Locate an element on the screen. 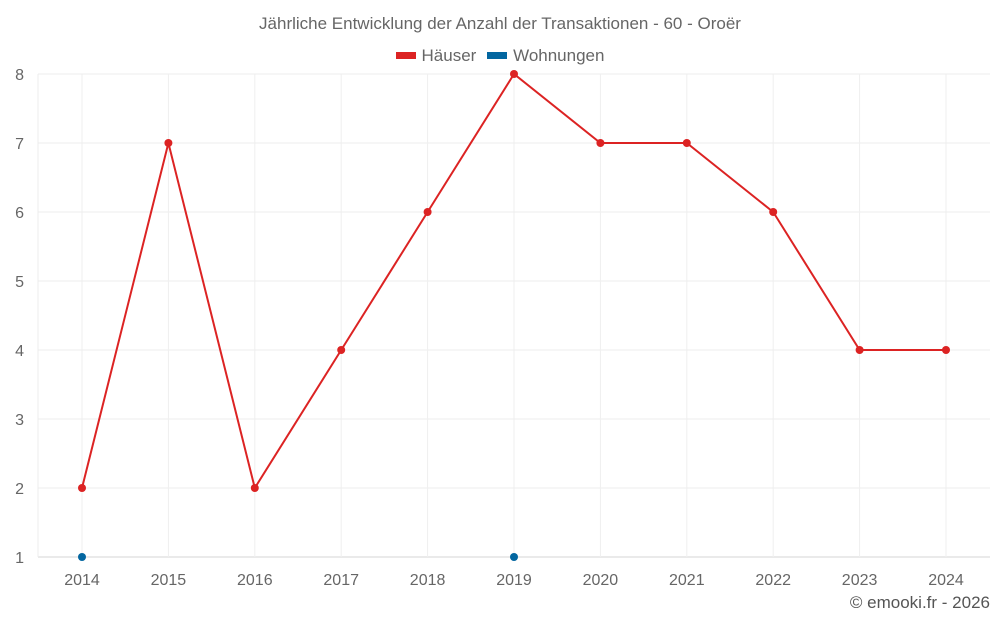 This screenshot has width=1000, height=625. legend-item-haeuser: Häuser is located at coordinates (436, 55).